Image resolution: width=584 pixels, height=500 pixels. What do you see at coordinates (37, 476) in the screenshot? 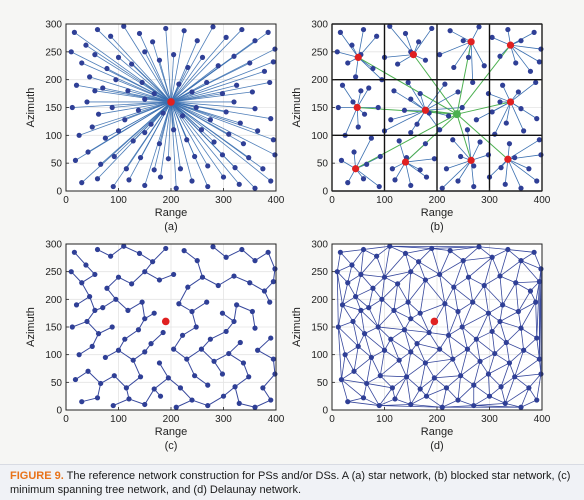
I see `caption-label: FIGURE 9.` at bounding box center [37, 476].